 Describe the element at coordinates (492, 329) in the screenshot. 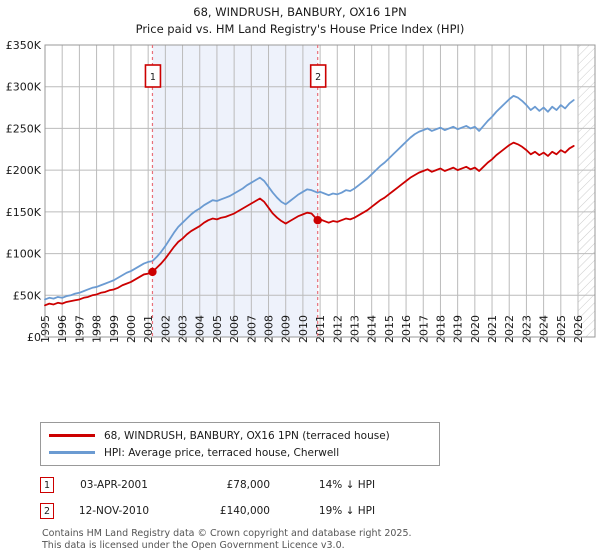

I see `x-axis-tick-label: 2021` at that location.